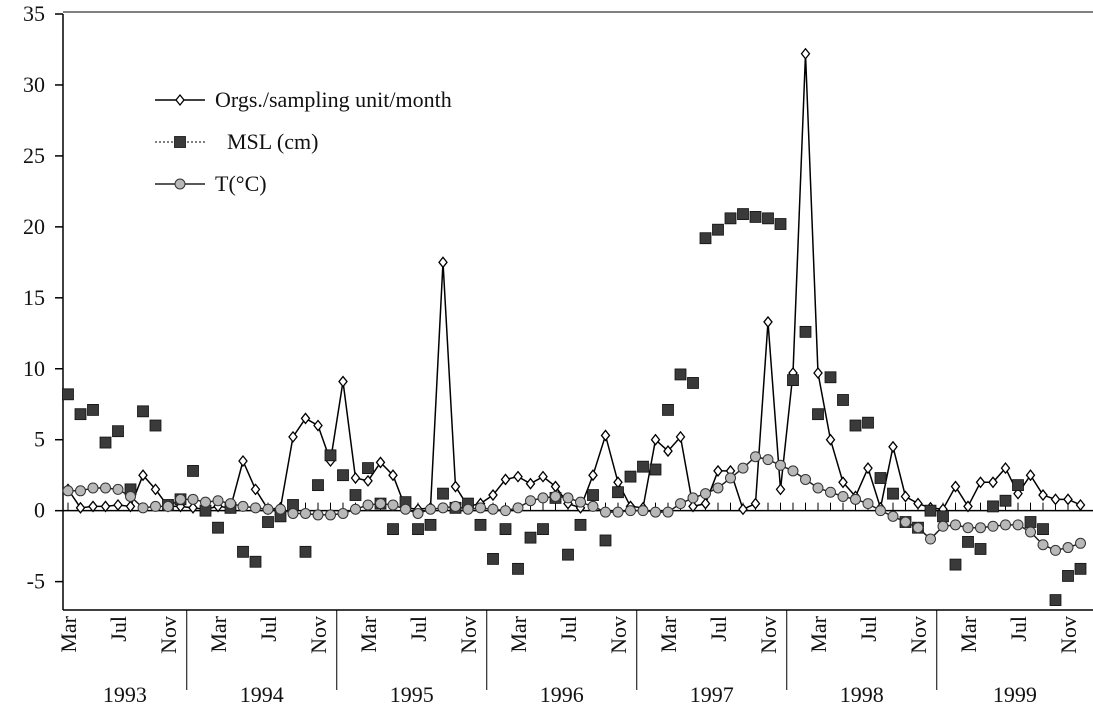 The image size is (1093, 716). Describe the element at coordinates (34, 155) in the screenshot. I see `y-tick-label: 25` at that location.